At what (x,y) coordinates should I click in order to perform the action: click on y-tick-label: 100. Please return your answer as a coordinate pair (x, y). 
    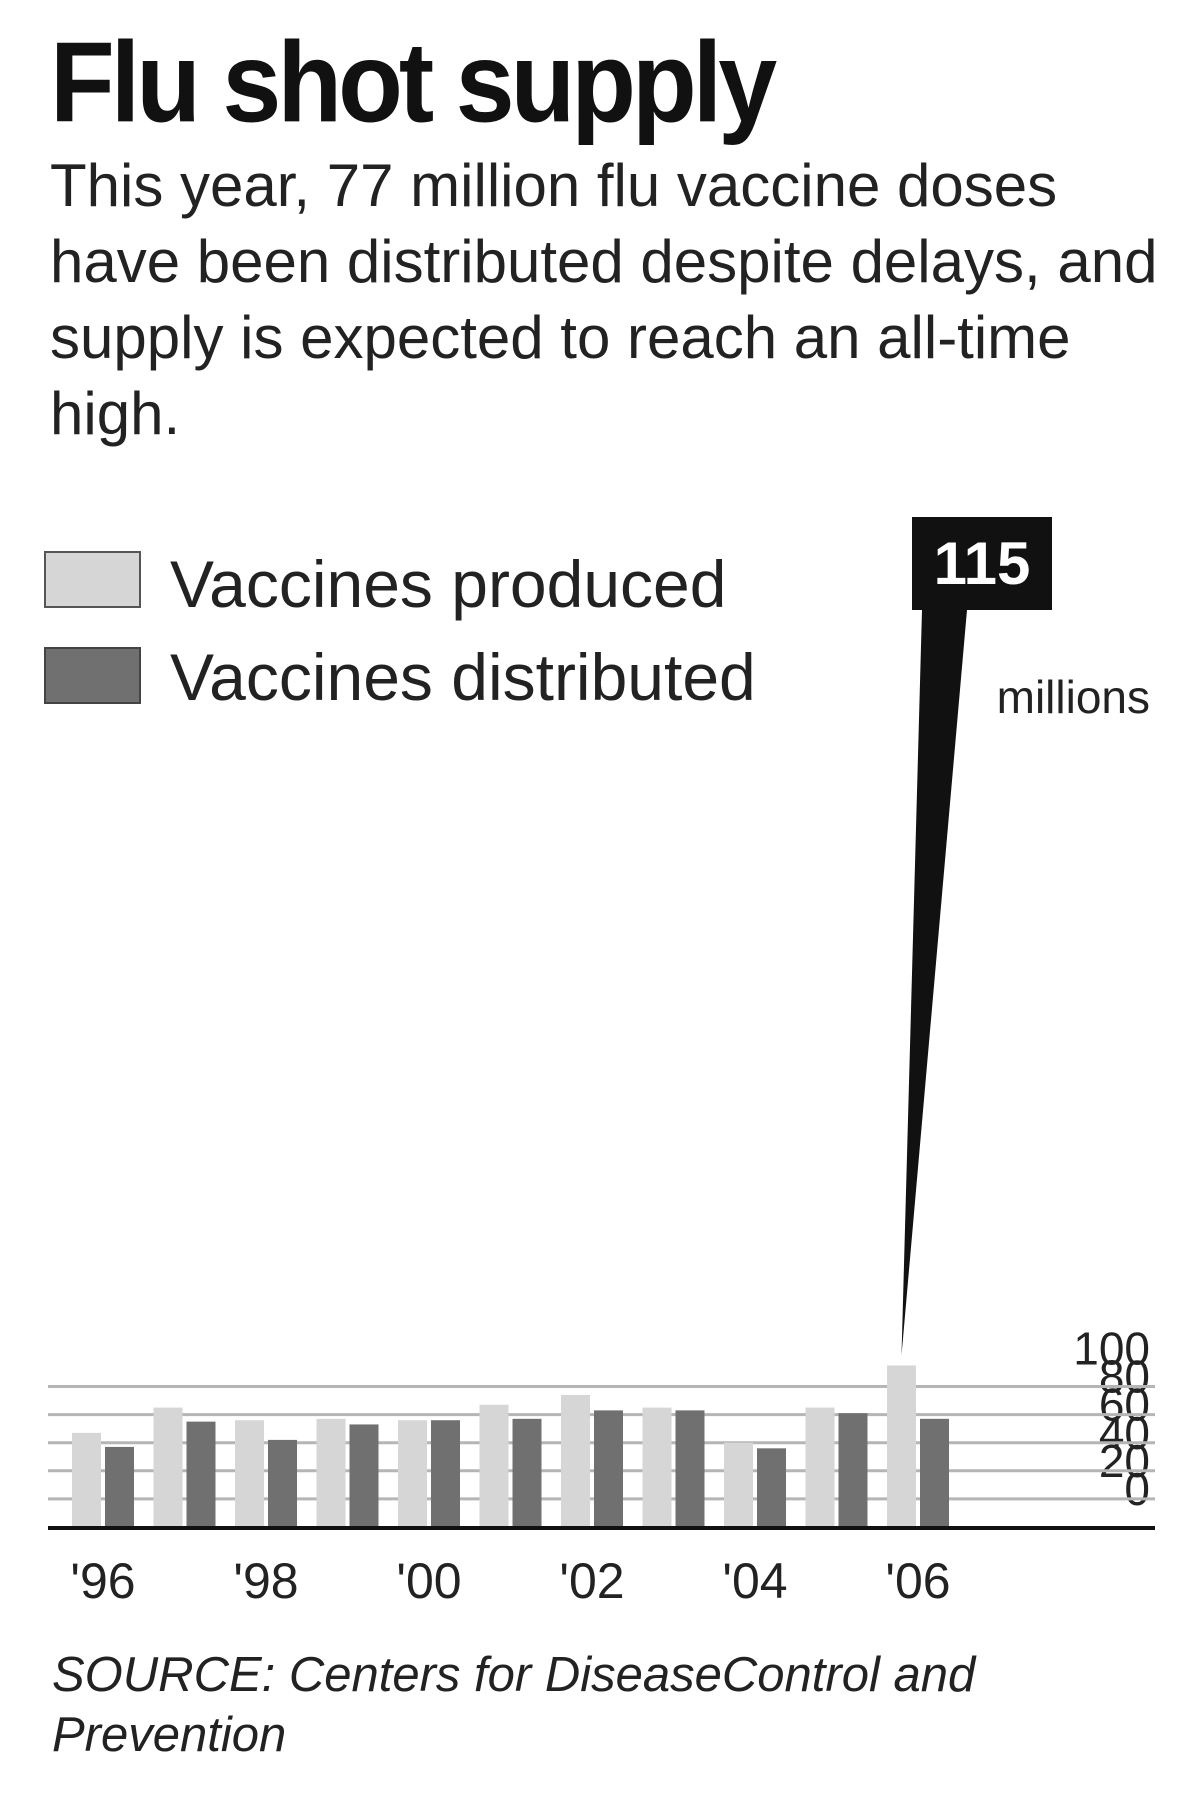
    Looking at the image, I should click on (1111, 1349).